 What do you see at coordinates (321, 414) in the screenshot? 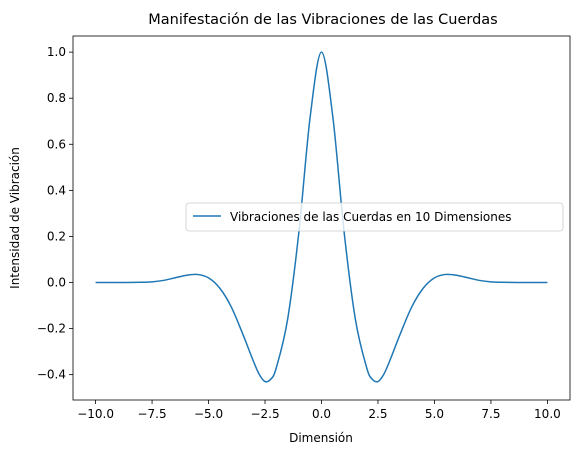
I see `x-tick-label: 0.0` at bounding box center [321, 414].